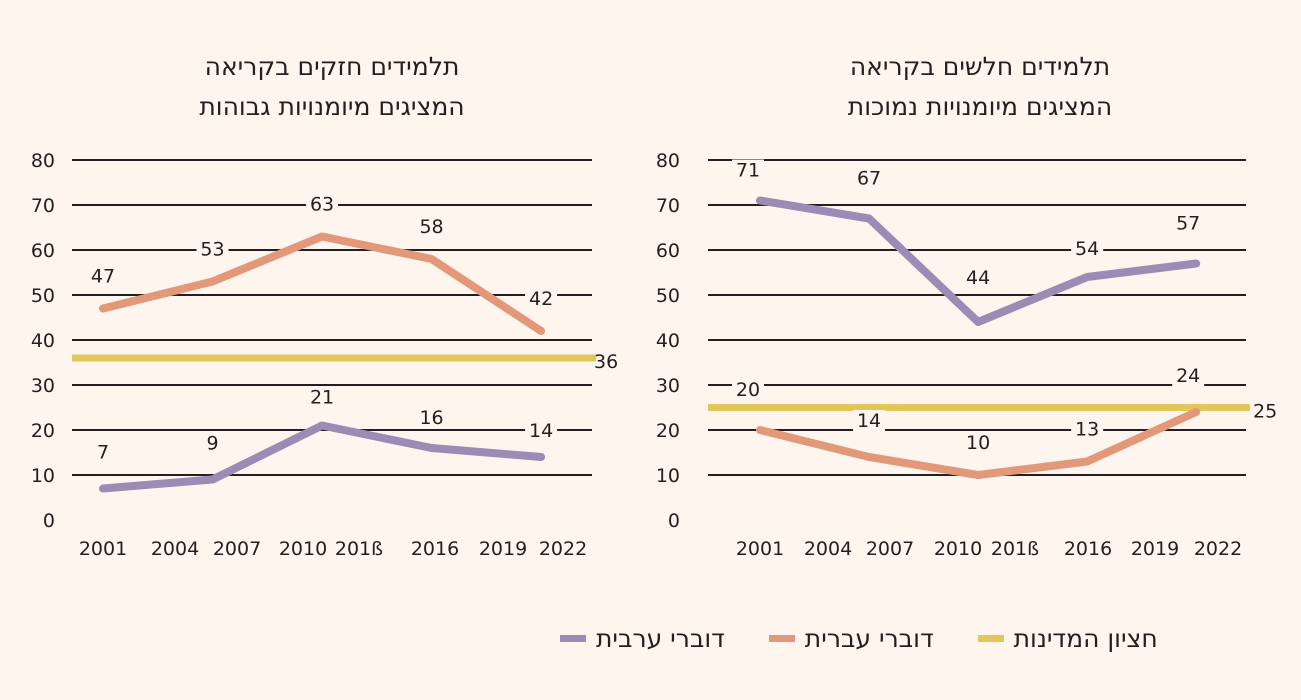 Image resolution: width=1301 pixels, height=700 pixels. I want to click on left-chart-title-line2: המציגים מיומנויות גבוהות, so click(332, 106).